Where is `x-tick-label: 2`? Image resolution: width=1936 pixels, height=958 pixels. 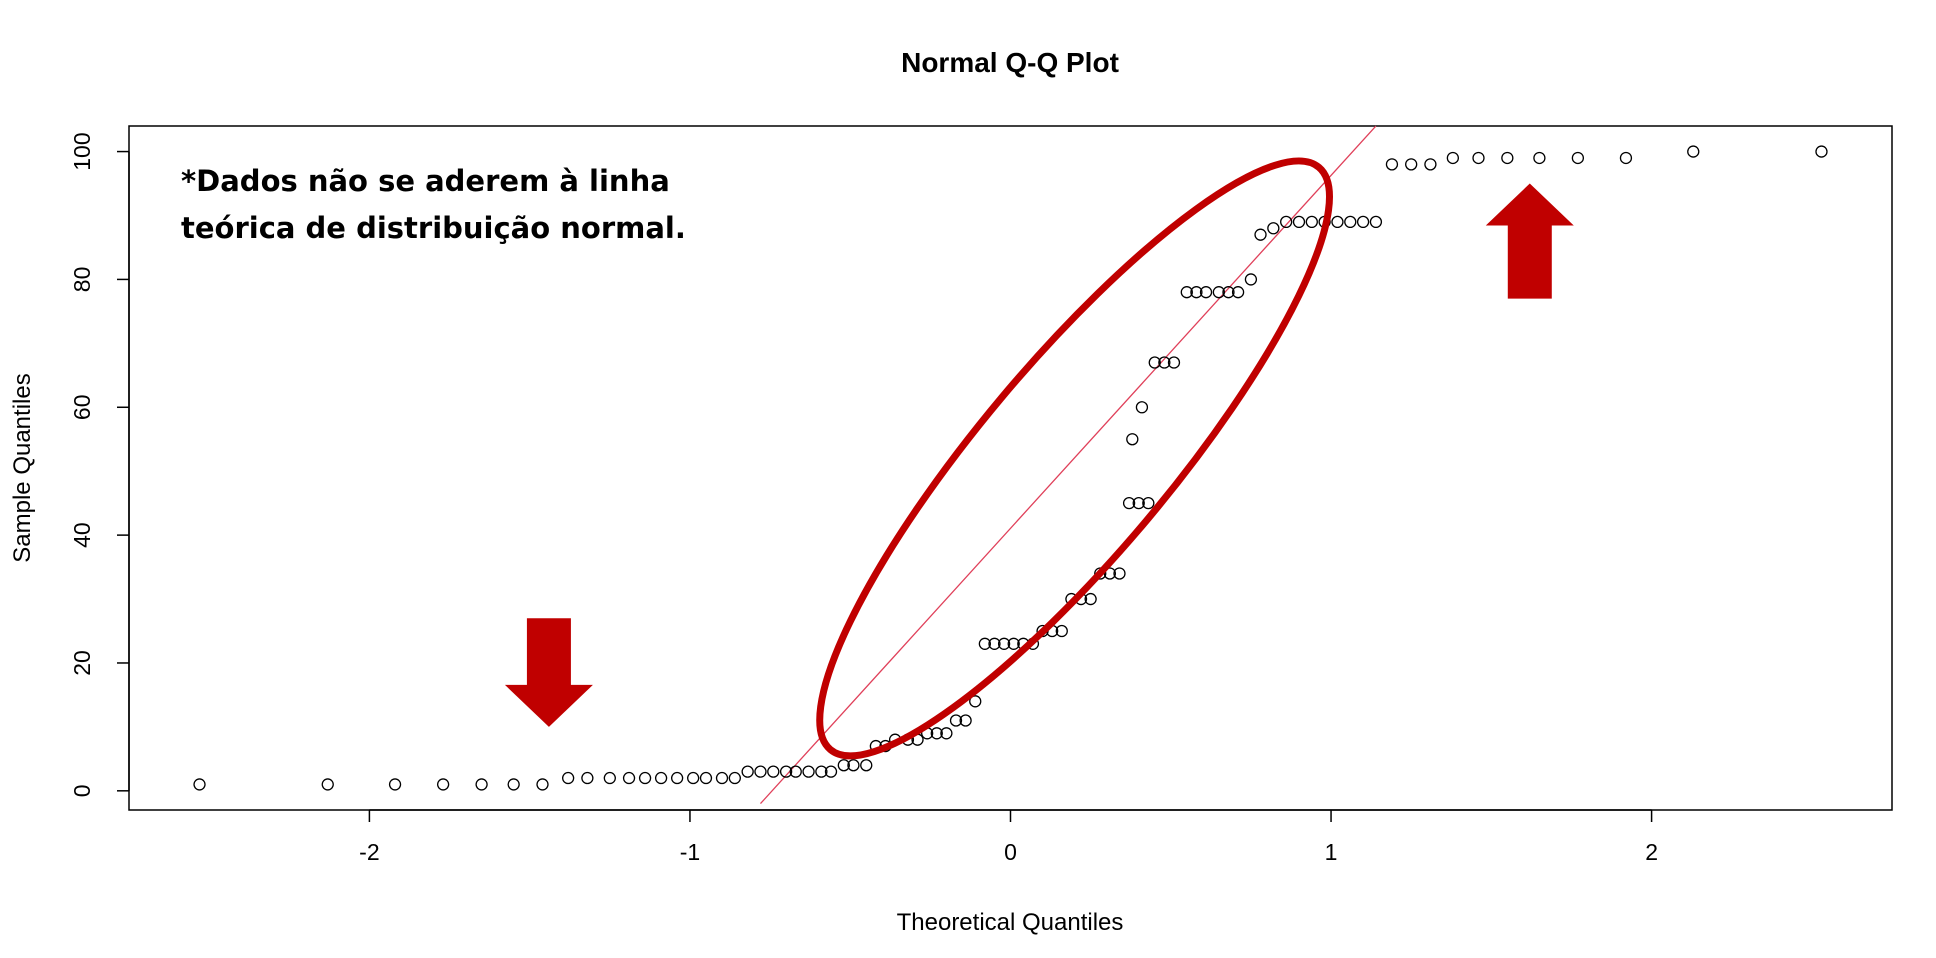
x-tick-label: 2 is located at coordinates (1651, 852).